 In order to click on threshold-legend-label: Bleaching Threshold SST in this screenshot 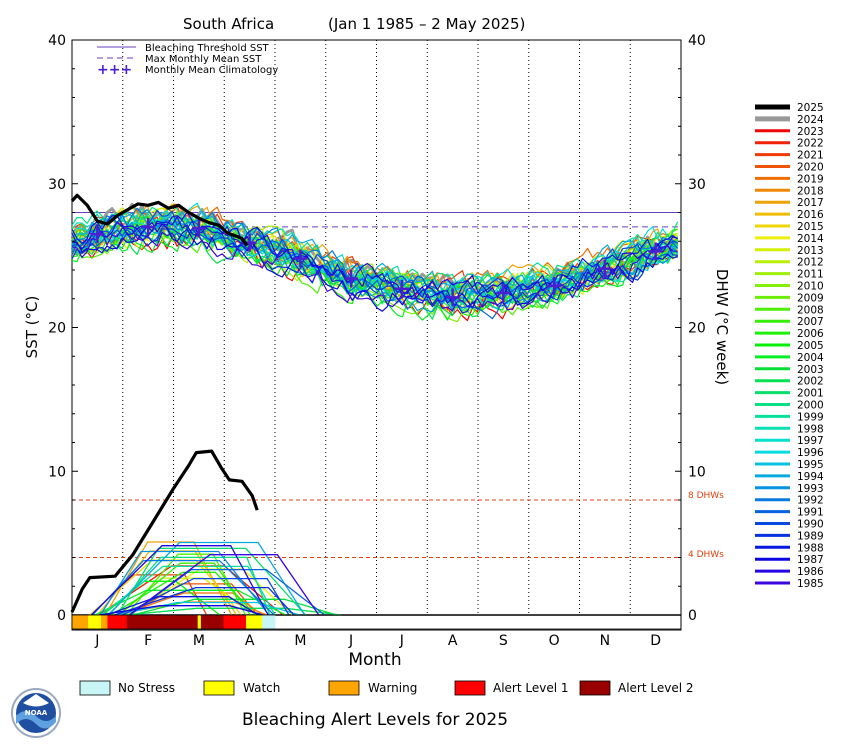, I will do `click(207, 48)`.